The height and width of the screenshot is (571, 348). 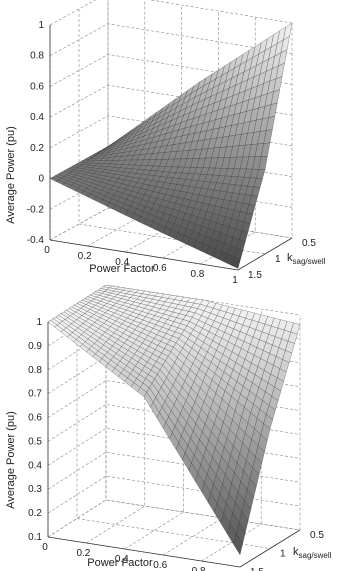 I want to click on x-tick-label: 1, so click(x=235, y=280).